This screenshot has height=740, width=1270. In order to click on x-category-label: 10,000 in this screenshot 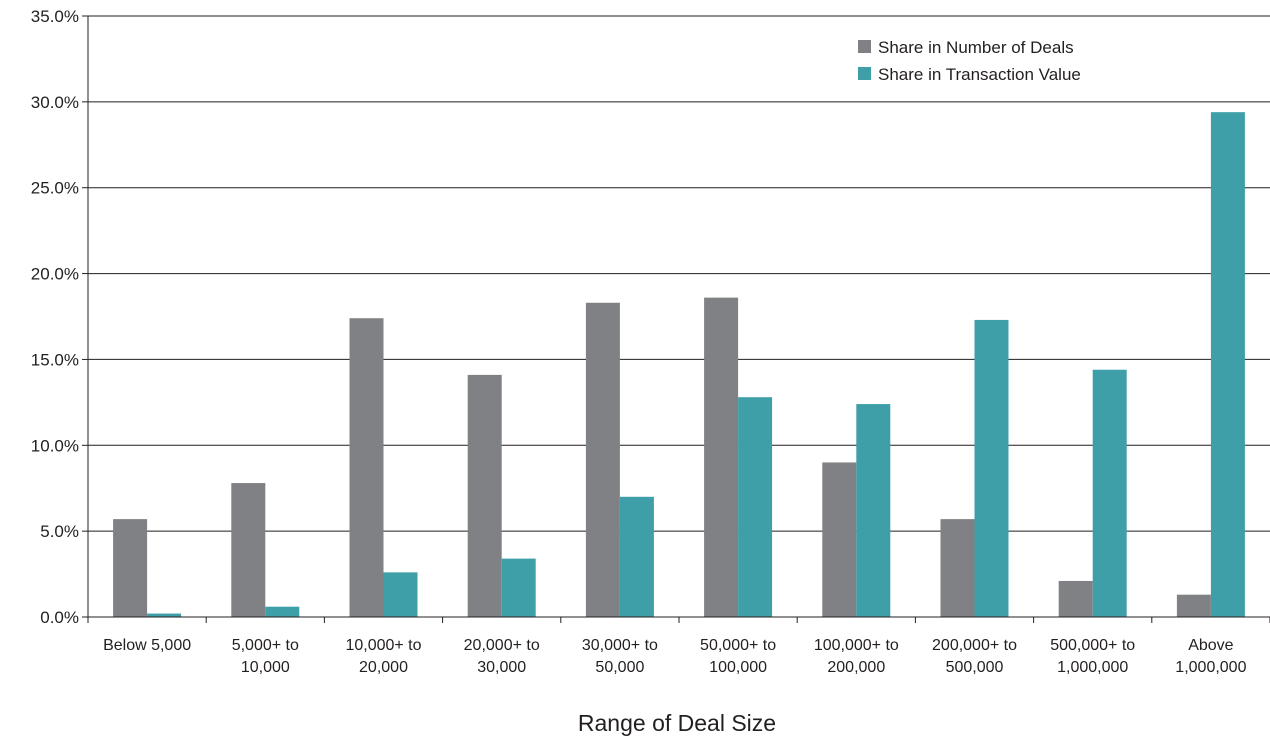, I will do `click(265, 667)`.